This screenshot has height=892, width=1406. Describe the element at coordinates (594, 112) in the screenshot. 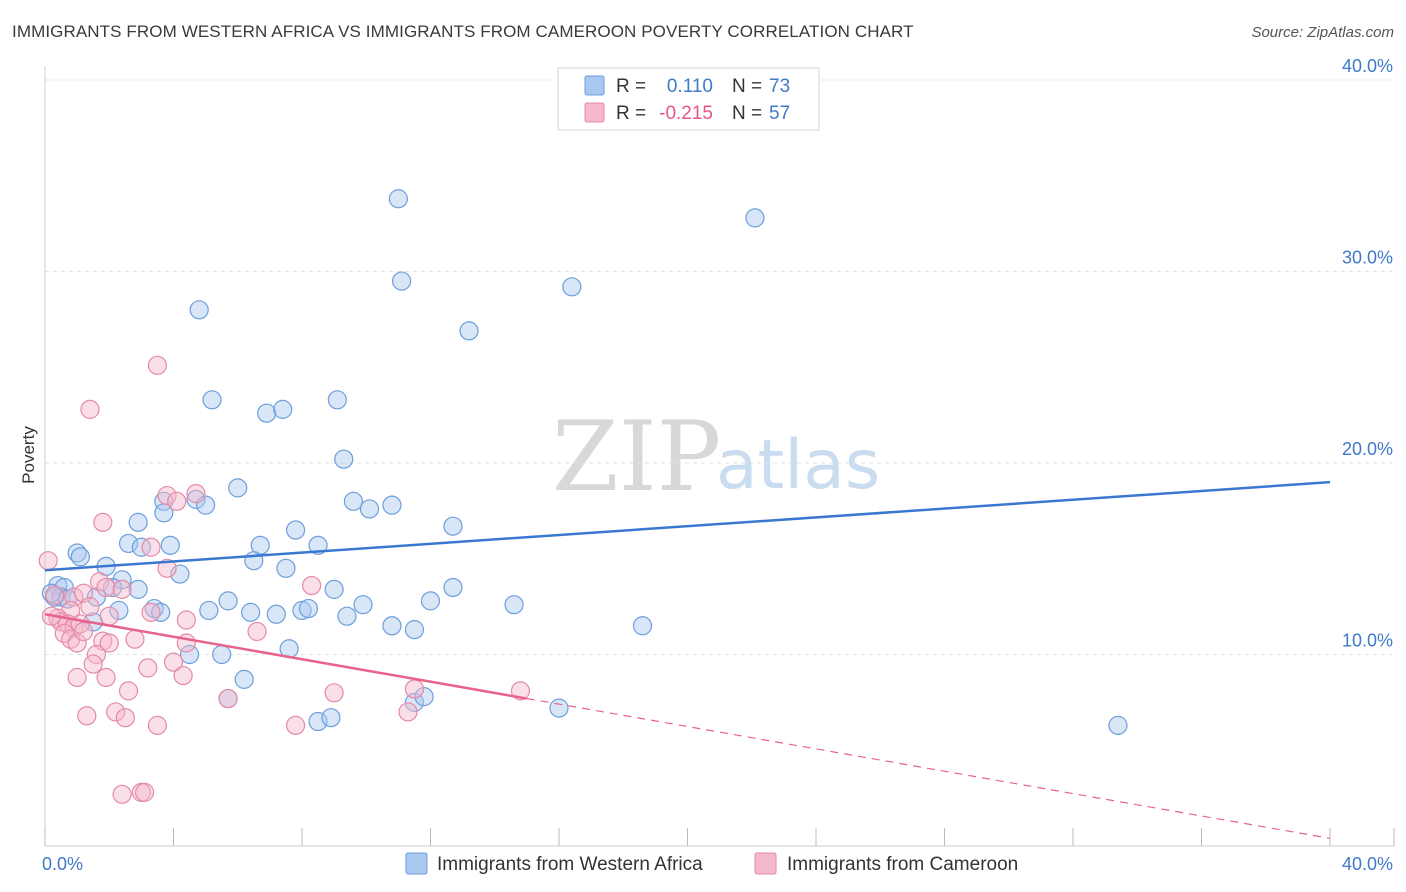

I see `legend-swatch-pink` at that location.